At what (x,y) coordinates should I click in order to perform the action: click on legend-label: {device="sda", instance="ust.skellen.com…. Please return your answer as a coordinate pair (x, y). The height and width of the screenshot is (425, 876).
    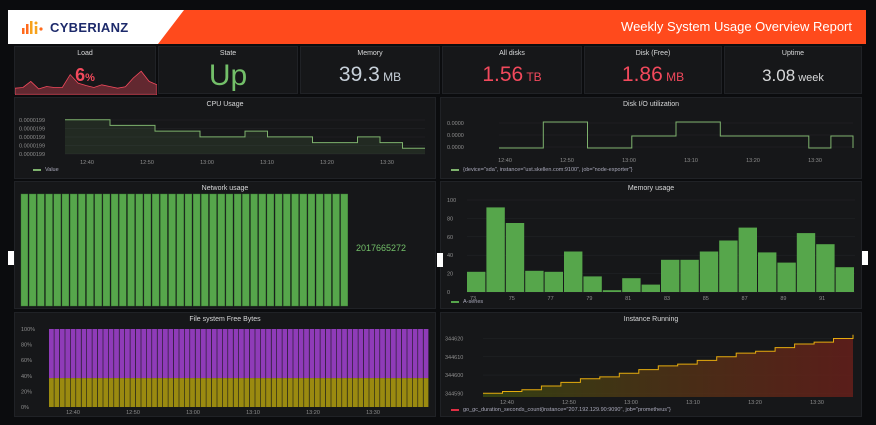
    Looking at the image, I should click on (548, 170).